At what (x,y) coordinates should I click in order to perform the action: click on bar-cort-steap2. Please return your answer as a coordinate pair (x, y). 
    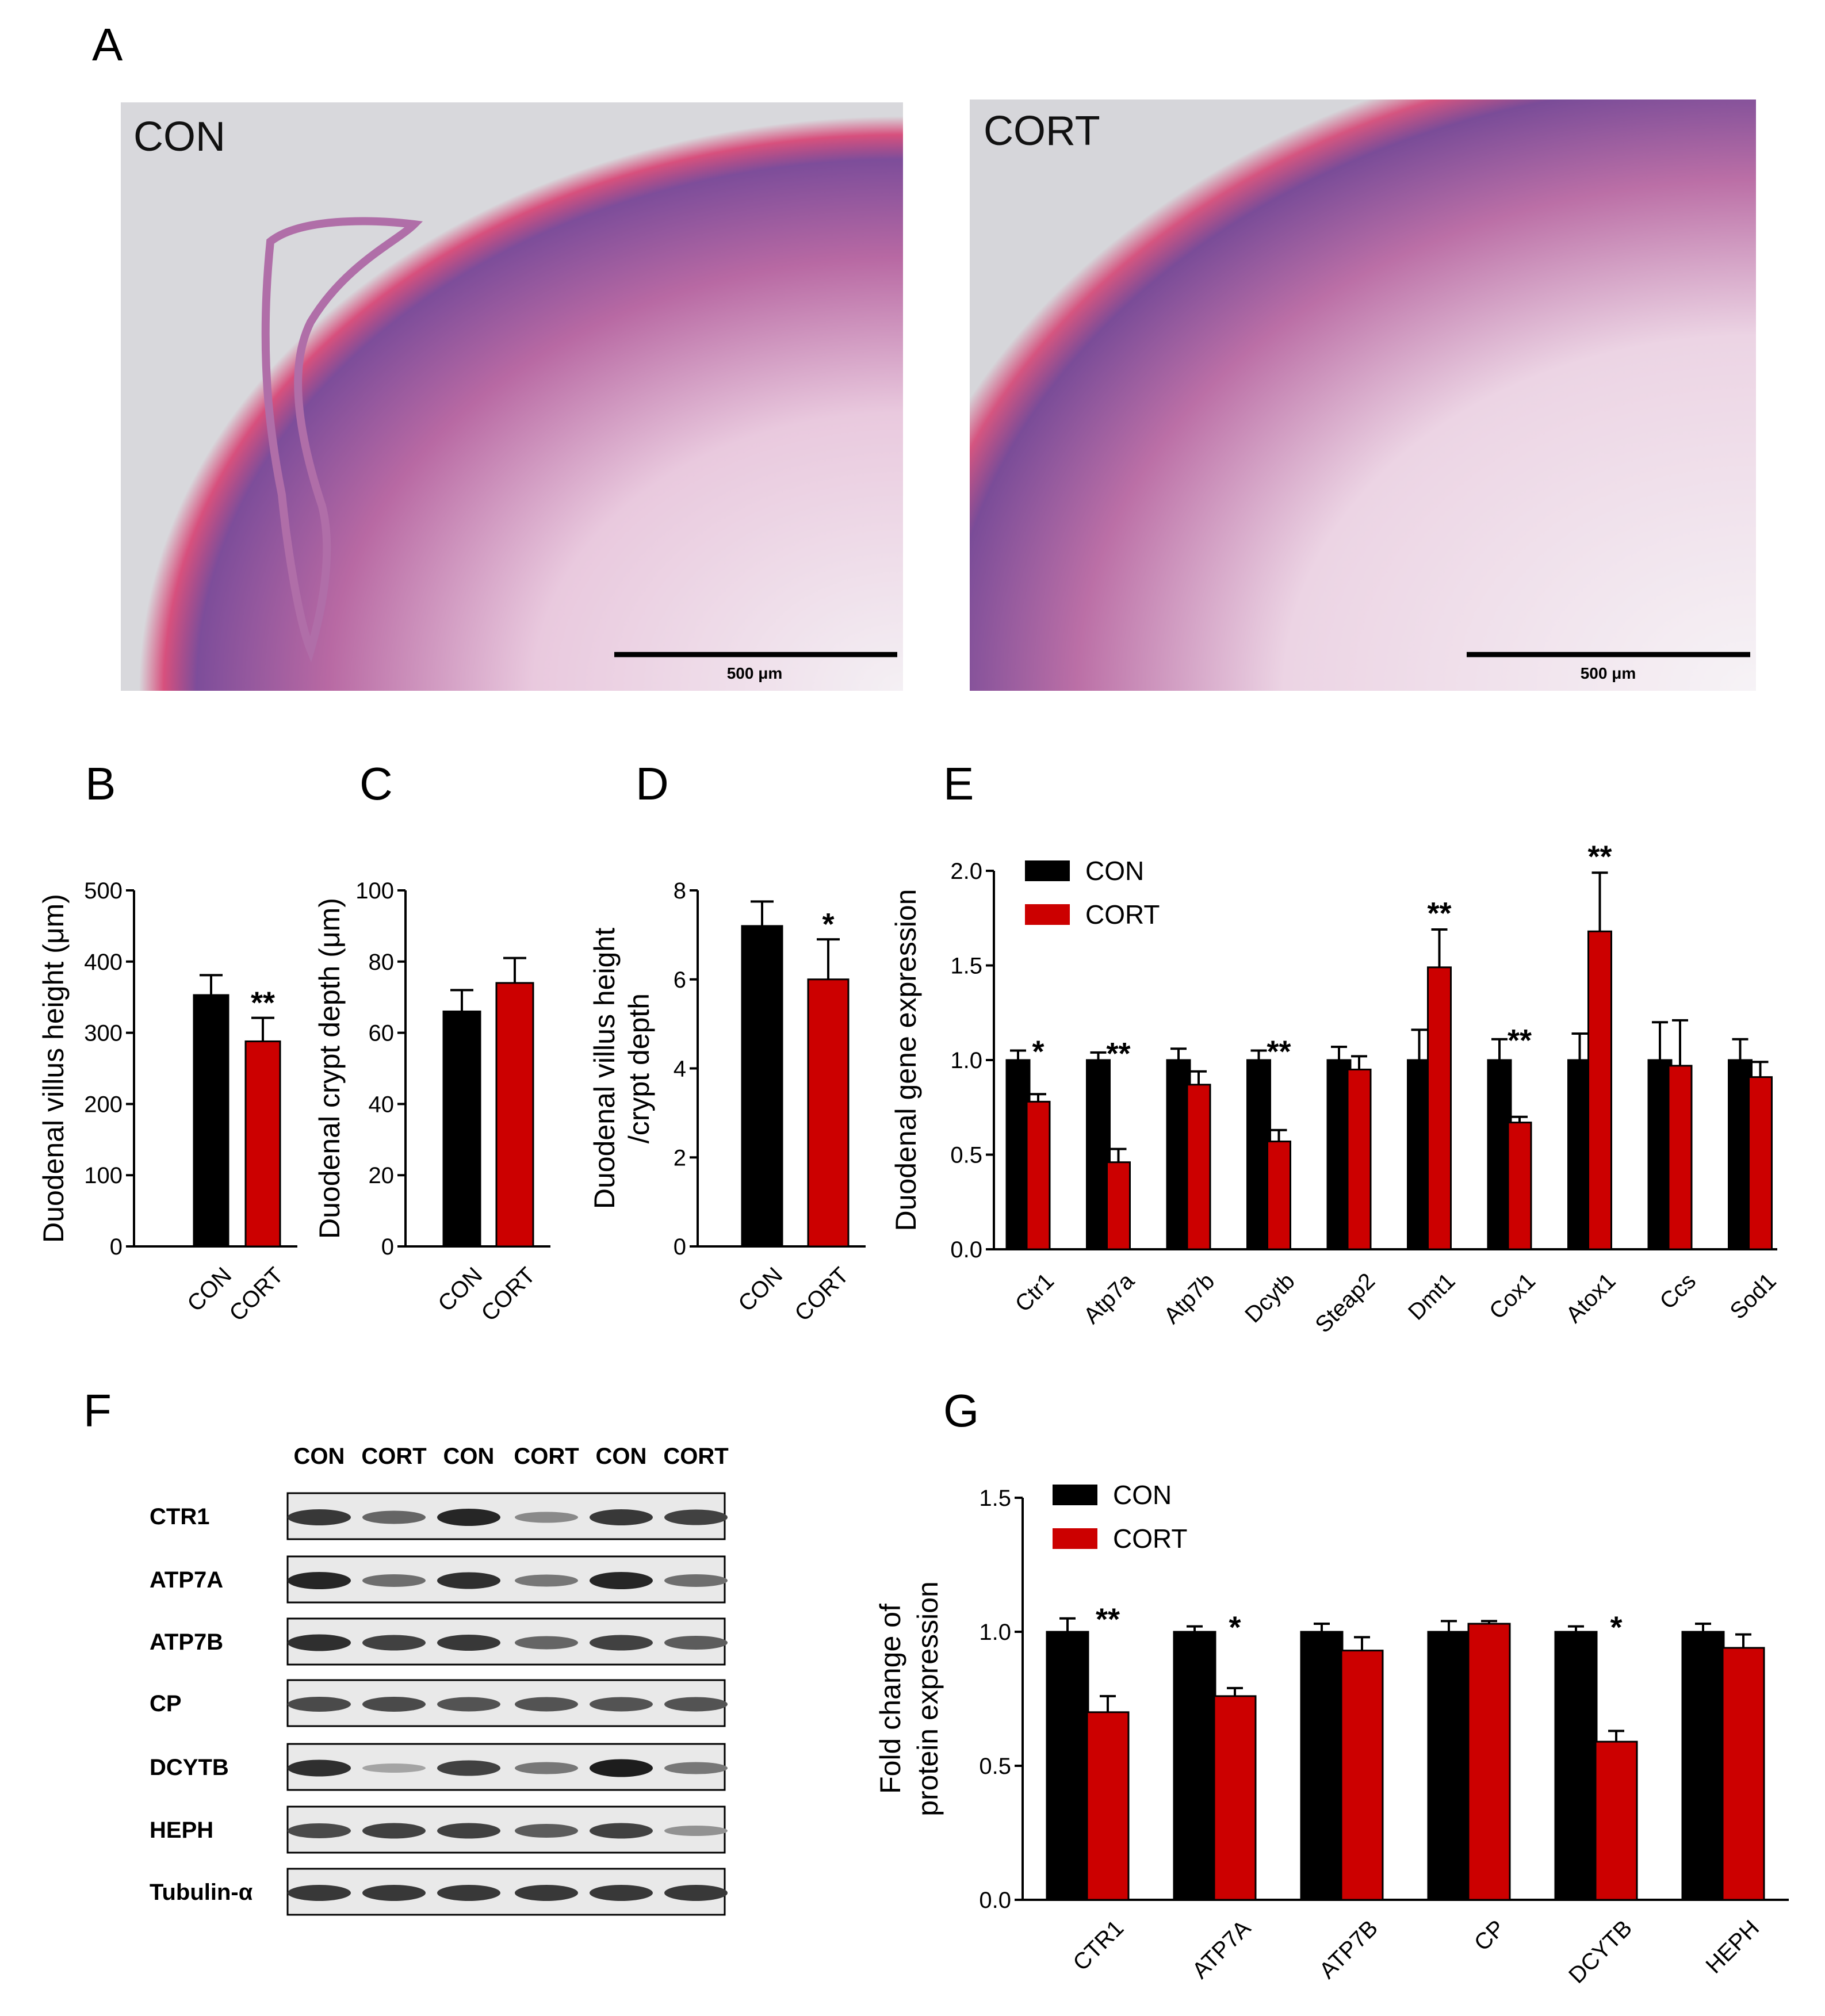
    Looking at the image, I should click on (1359, 1159).